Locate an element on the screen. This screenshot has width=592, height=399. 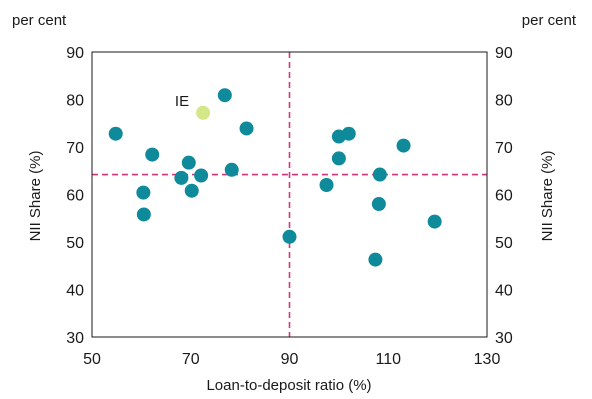
x-tick-label: 110 is located at coordinates (388, 359).